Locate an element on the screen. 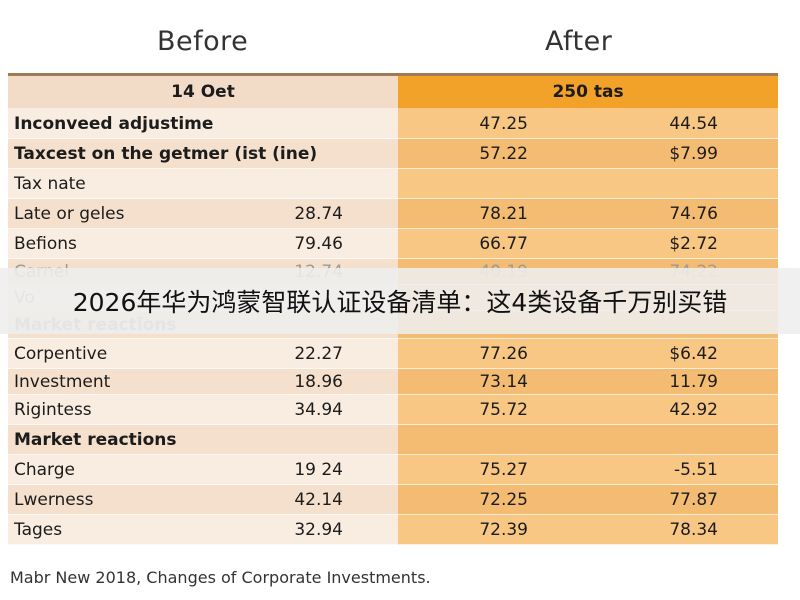  before-group-header: 14 Oet is located at coordinates (203, 92).